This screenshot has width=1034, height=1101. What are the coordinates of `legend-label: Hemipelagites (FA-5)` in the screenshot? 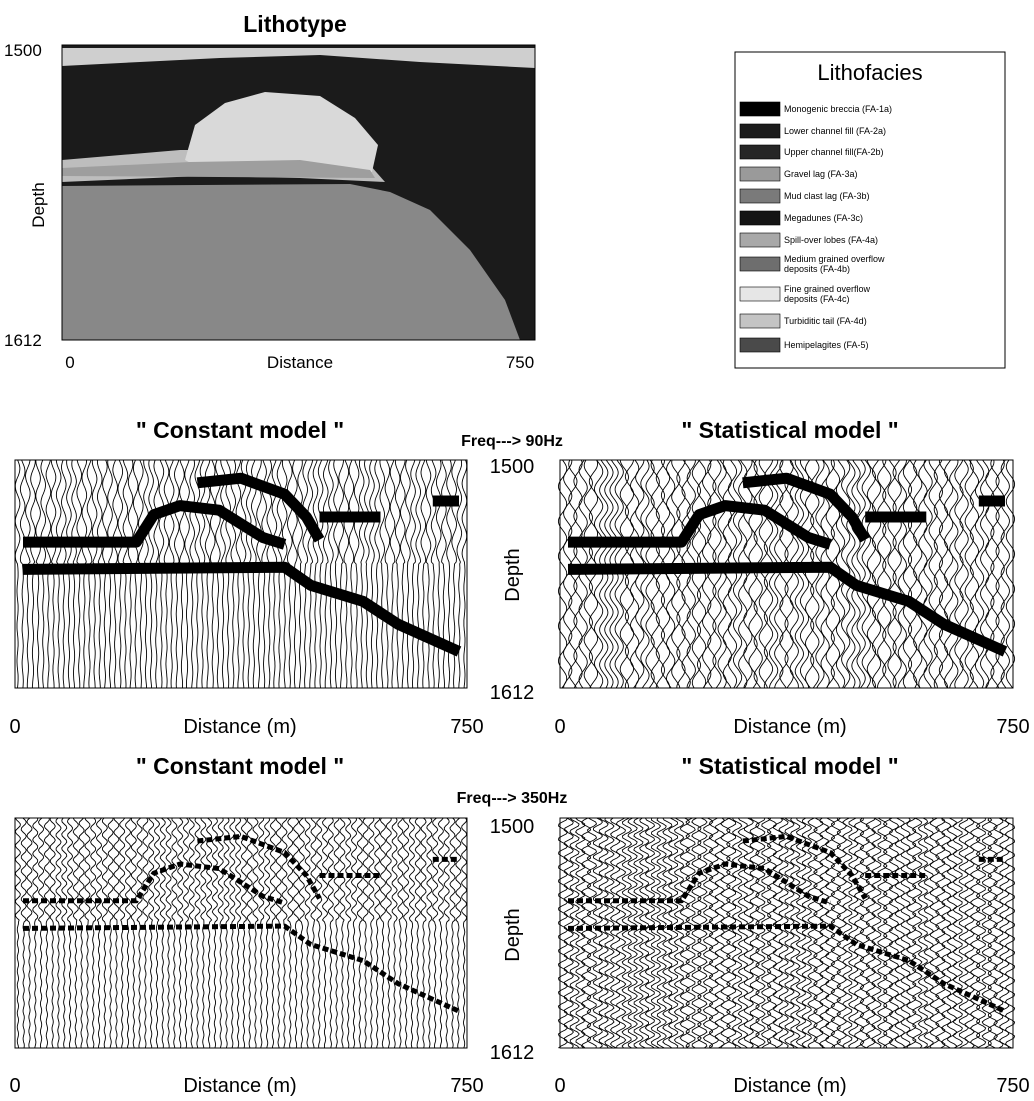 It's located at (826, 345).